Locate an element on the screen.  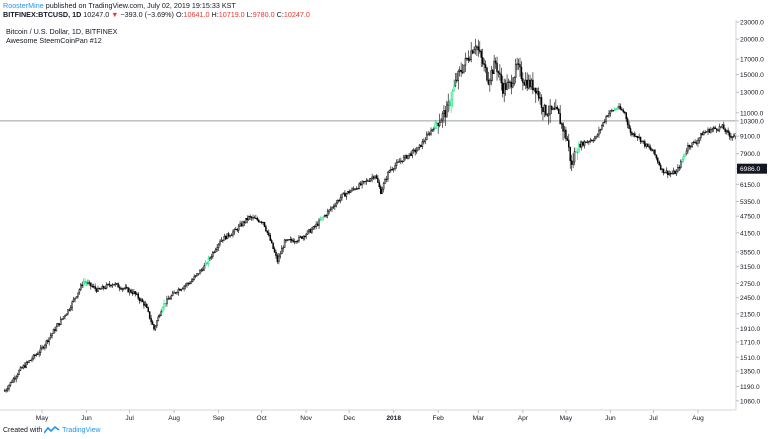
open-value: 10641.0 is located at coordinates (196, 14).